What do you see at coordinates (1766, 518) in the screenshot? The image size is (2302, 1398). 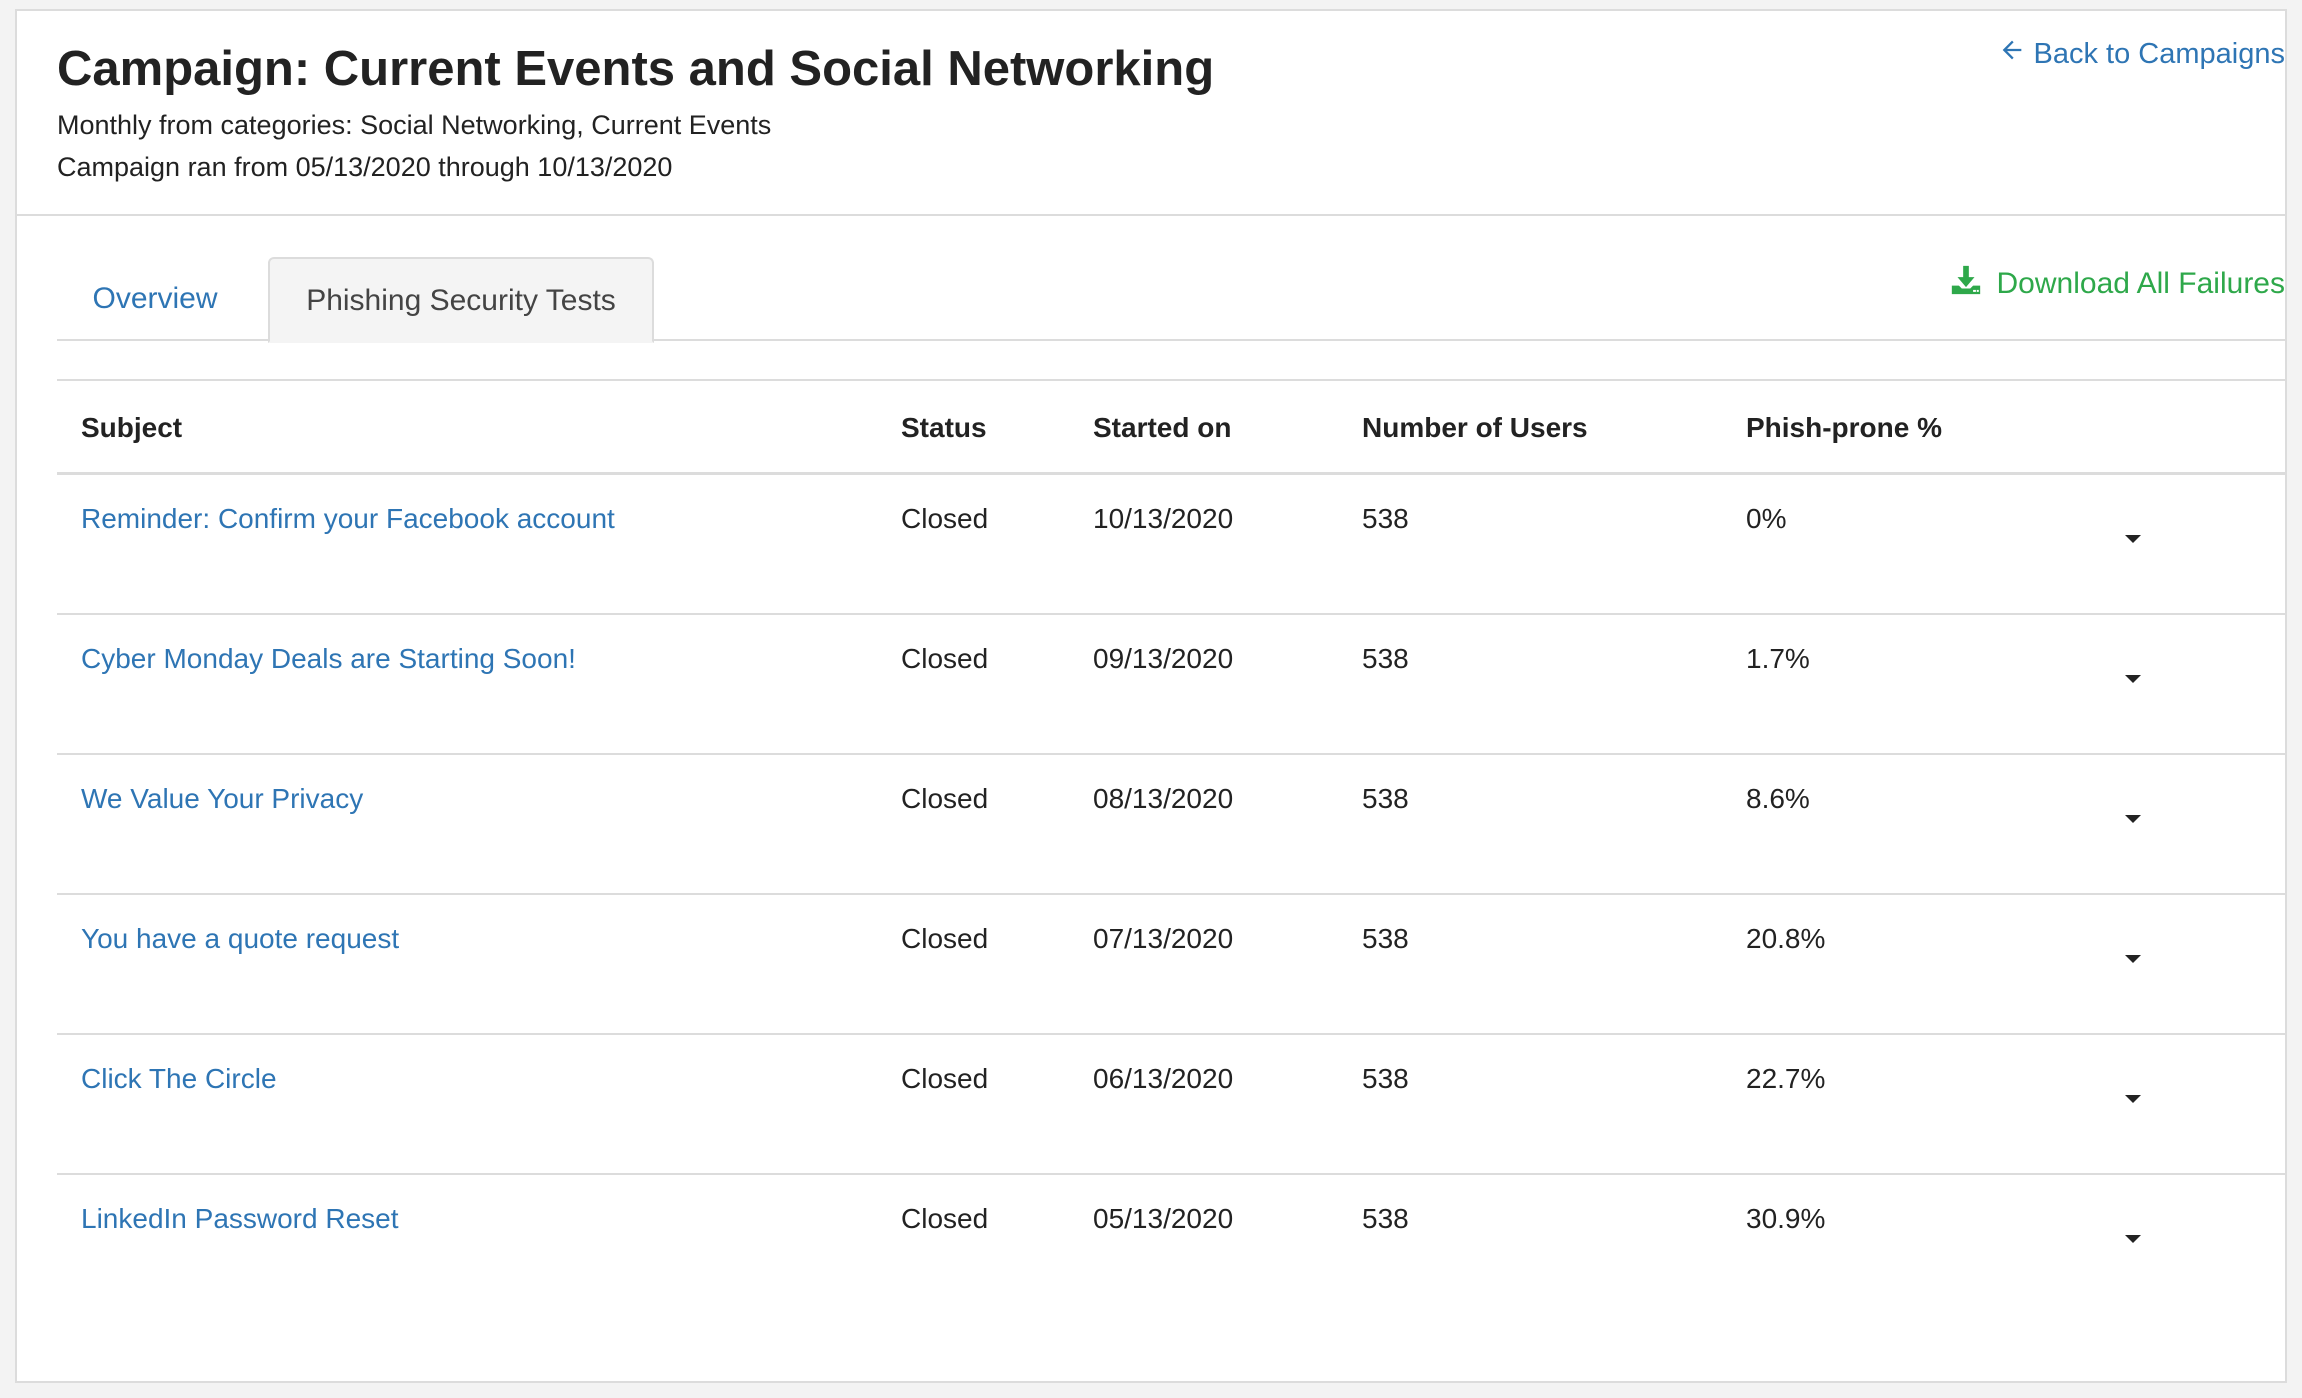 I see `test-phish-prone: 0%` at bounding box center [1766, 518].